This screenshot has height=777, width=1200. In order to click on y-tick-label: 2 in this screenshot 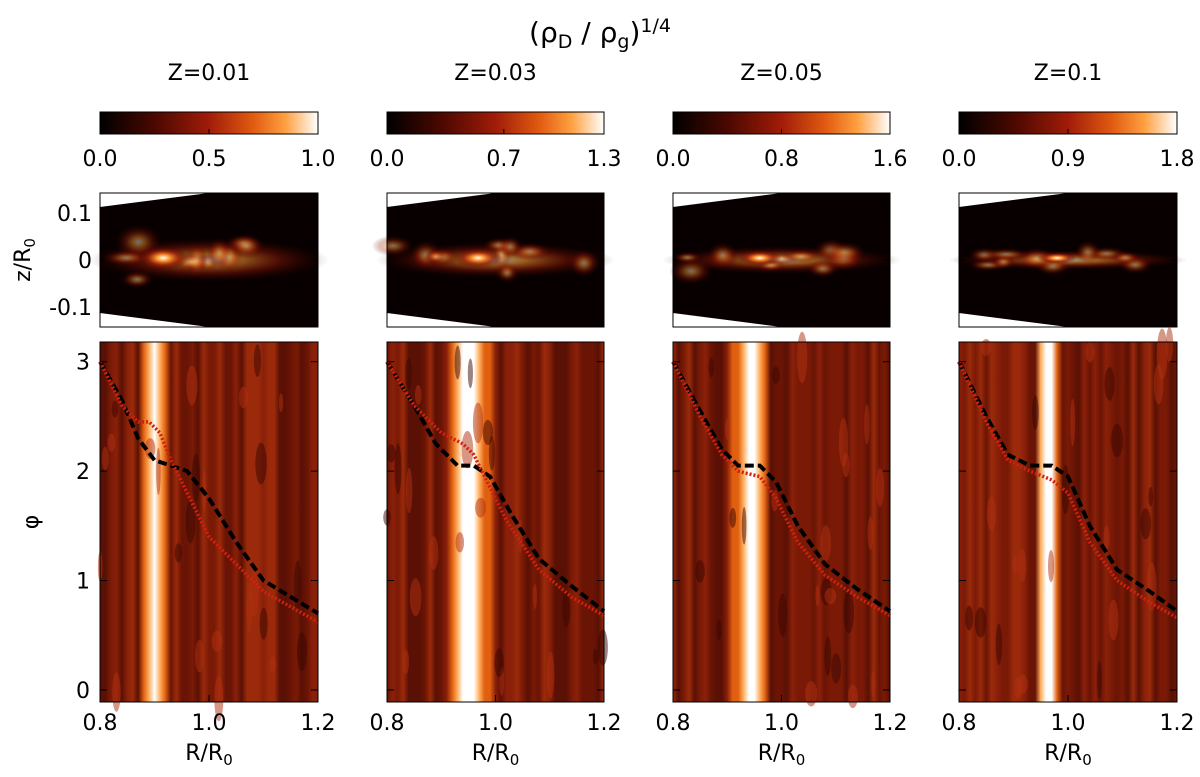, I will do `click(83, 472)`.